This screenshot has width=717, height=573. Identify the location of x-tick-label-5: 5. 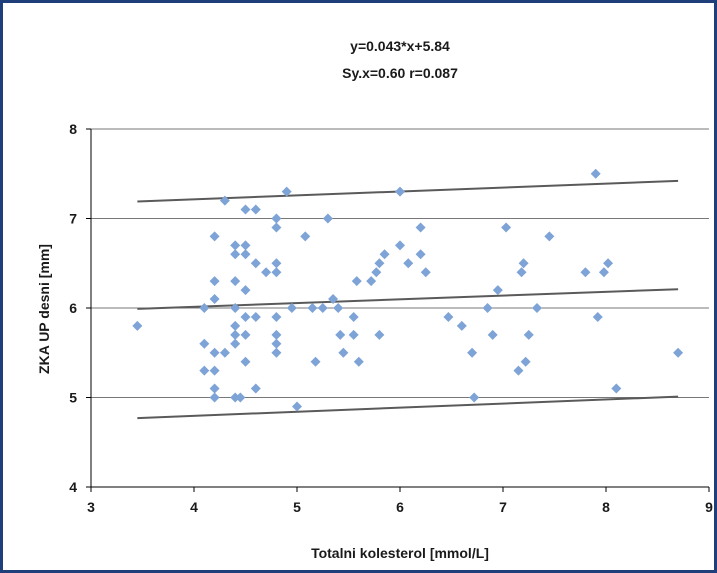
(297, 507).